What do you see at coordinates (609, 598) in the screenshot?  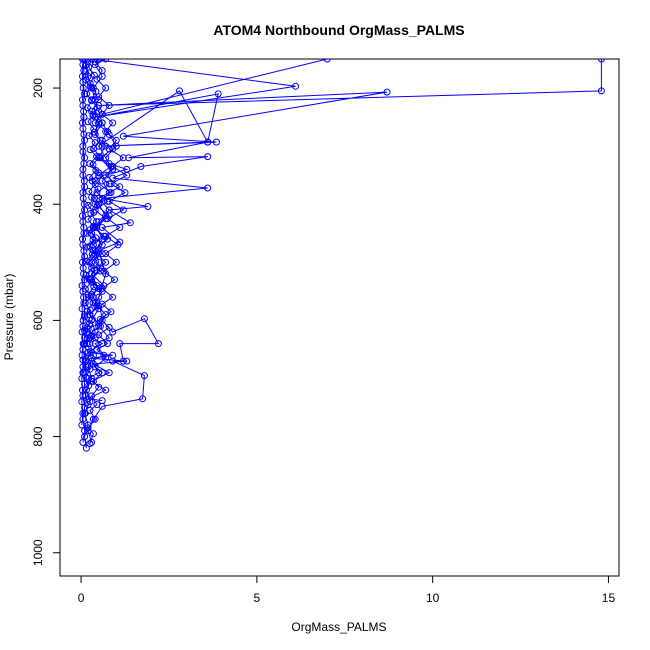 I see `x-tick-label: 15` at bounding box center [609, 598].